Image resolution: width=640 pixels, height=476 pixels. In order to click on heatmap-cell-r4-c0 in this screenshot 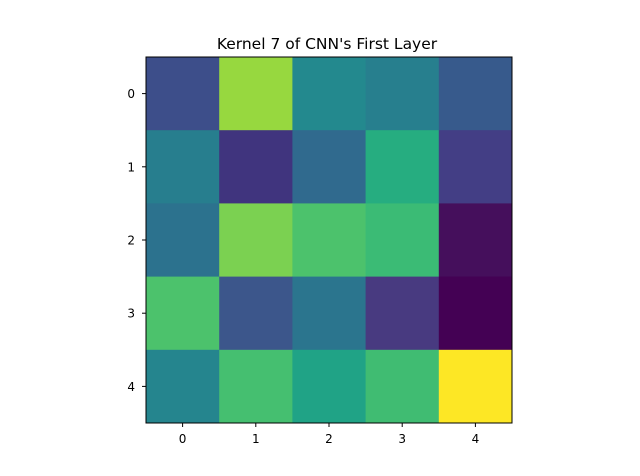, I will do `click(183, 386)`.